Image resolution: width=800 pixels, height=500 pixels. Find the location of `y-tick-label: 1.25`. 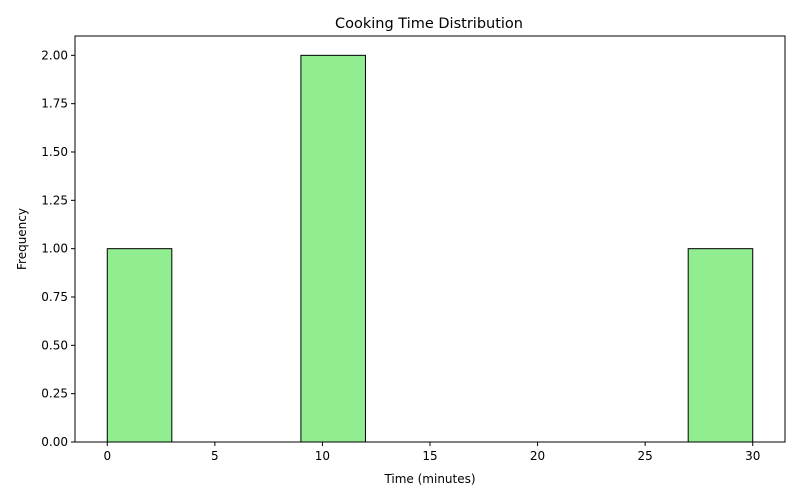

y-tick-label: 1.25 is located at coordinates (54, 200).